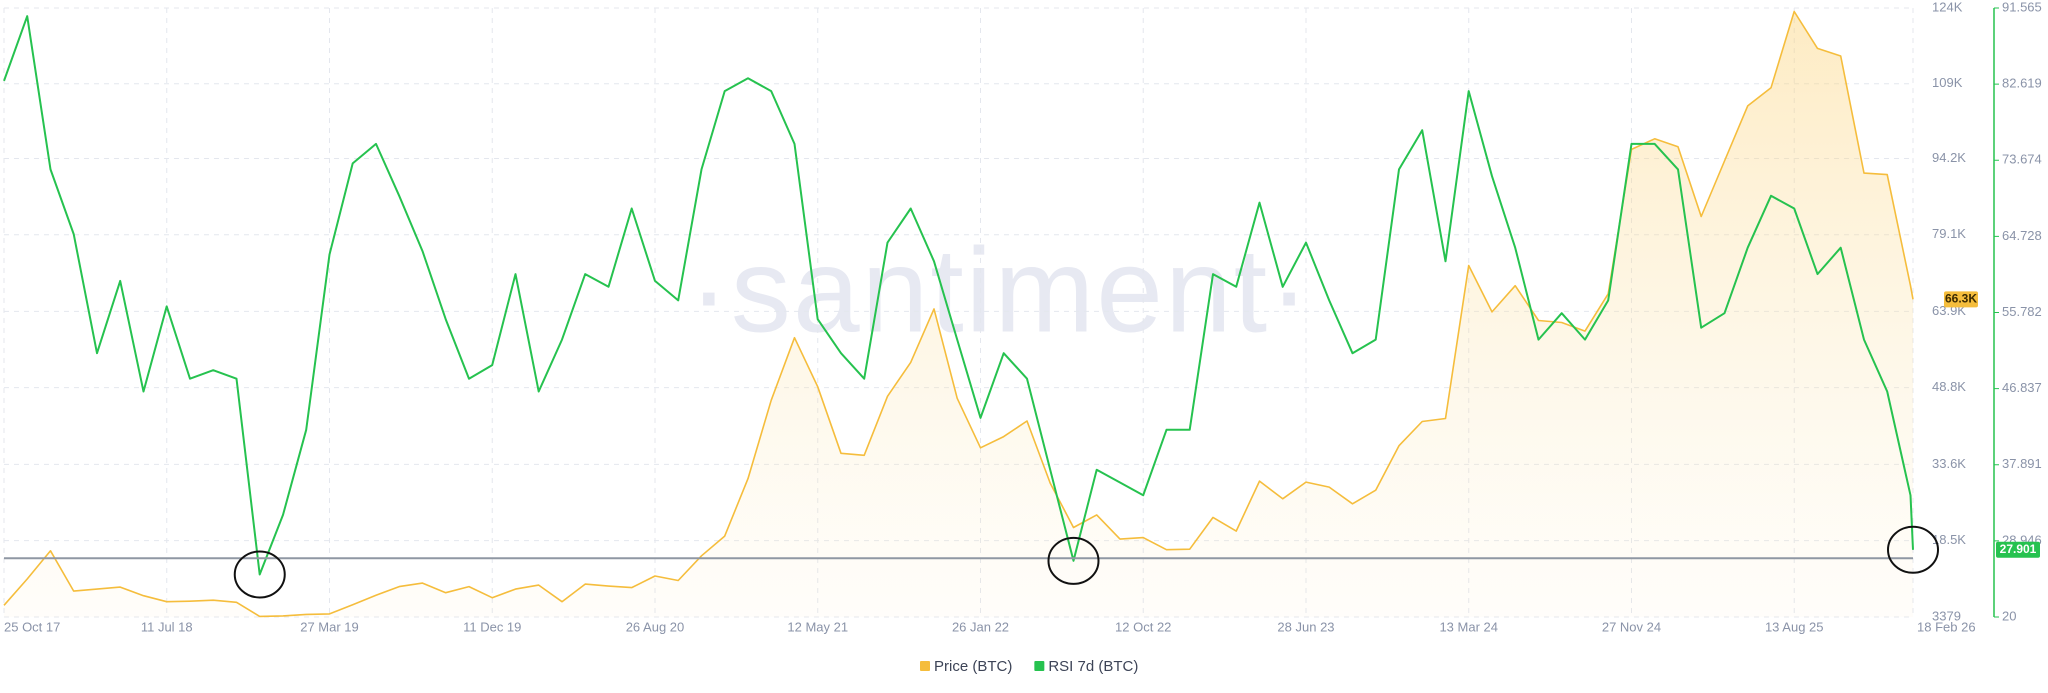  I want to click on y2-tick-label: 91.565, so click(2022, 7).